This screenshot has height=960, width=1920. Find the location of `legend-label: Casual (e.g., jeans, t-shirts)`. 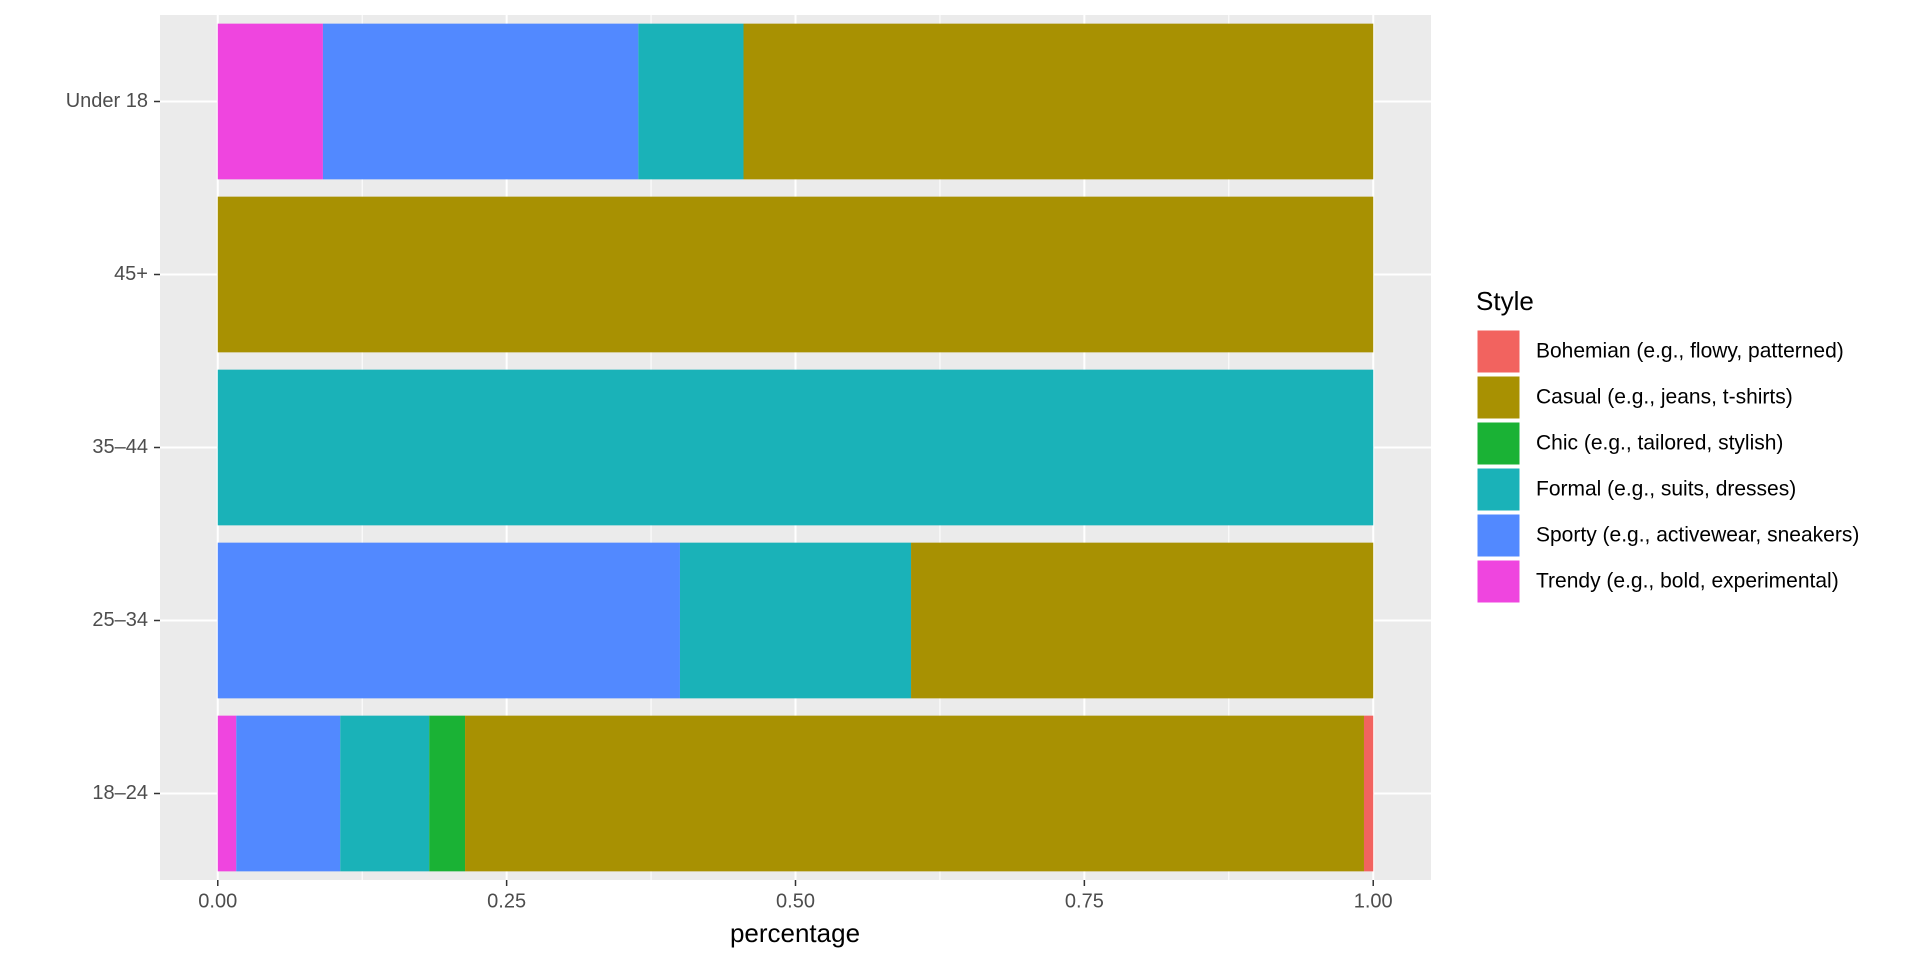

legend-label: Casual (e.g., jeans, t-shirts) is located at coordinates (1664, 397).